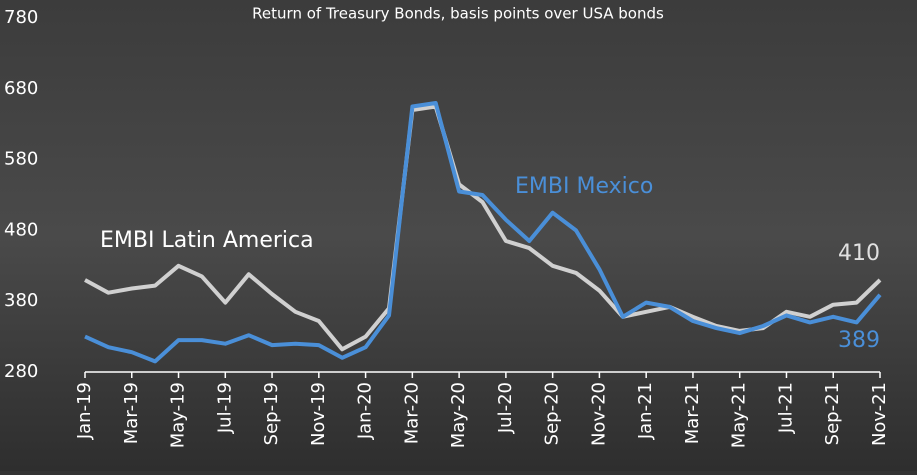 The height and width of the screenshot is (475, 917). I want to click on x-tick-label: Nov-19, so click(318, 414).